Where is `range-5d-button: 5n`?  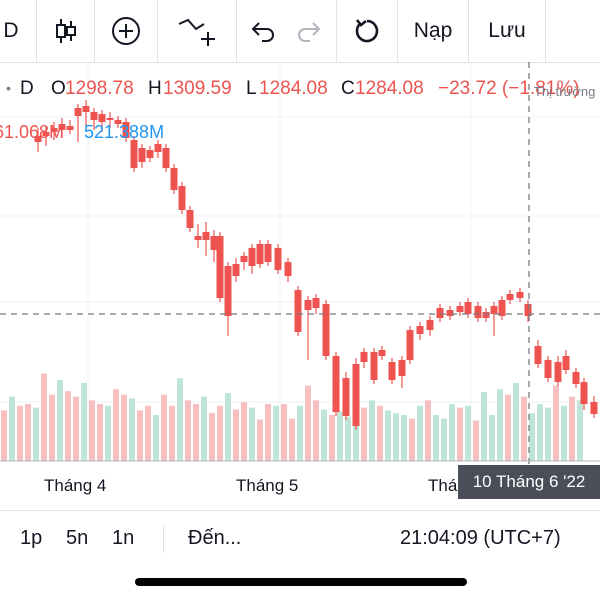 range-5d-button: 5n is located at coordinates (77, 538).